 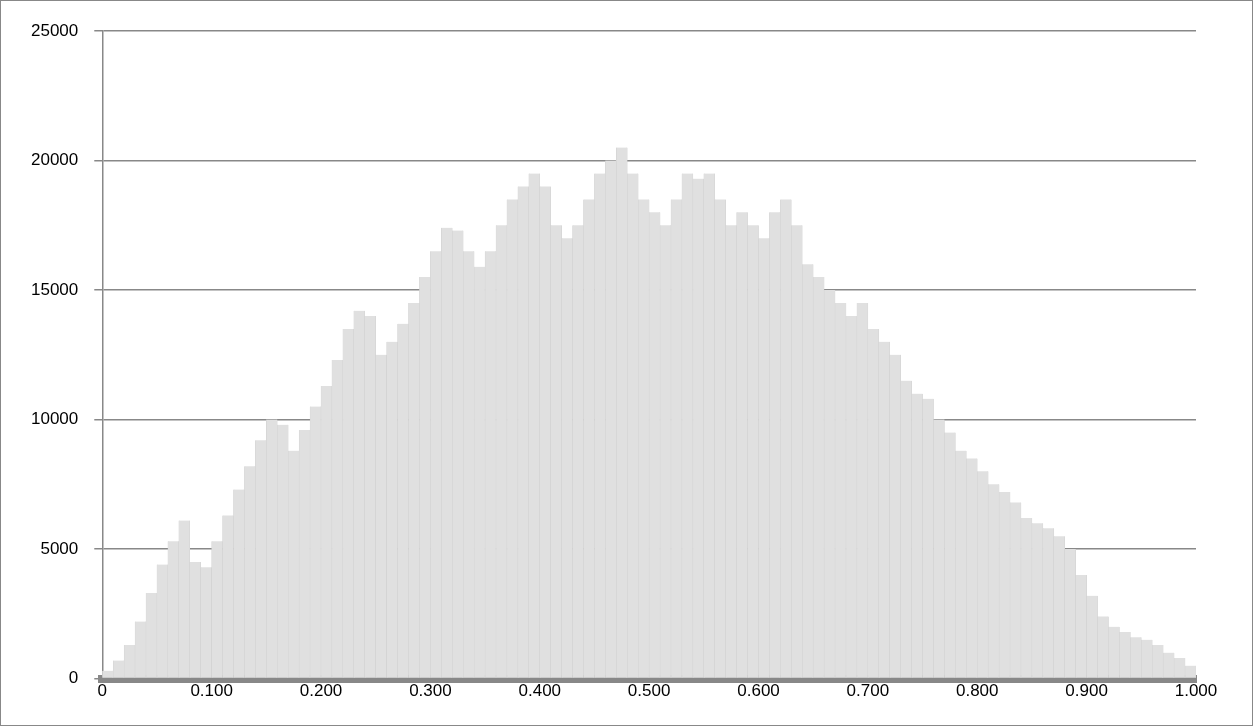 What do you see at coordinates (211, 691) in the screenshot?
I see `x-tick-label: 0.100` at bounding box center [211, 691].